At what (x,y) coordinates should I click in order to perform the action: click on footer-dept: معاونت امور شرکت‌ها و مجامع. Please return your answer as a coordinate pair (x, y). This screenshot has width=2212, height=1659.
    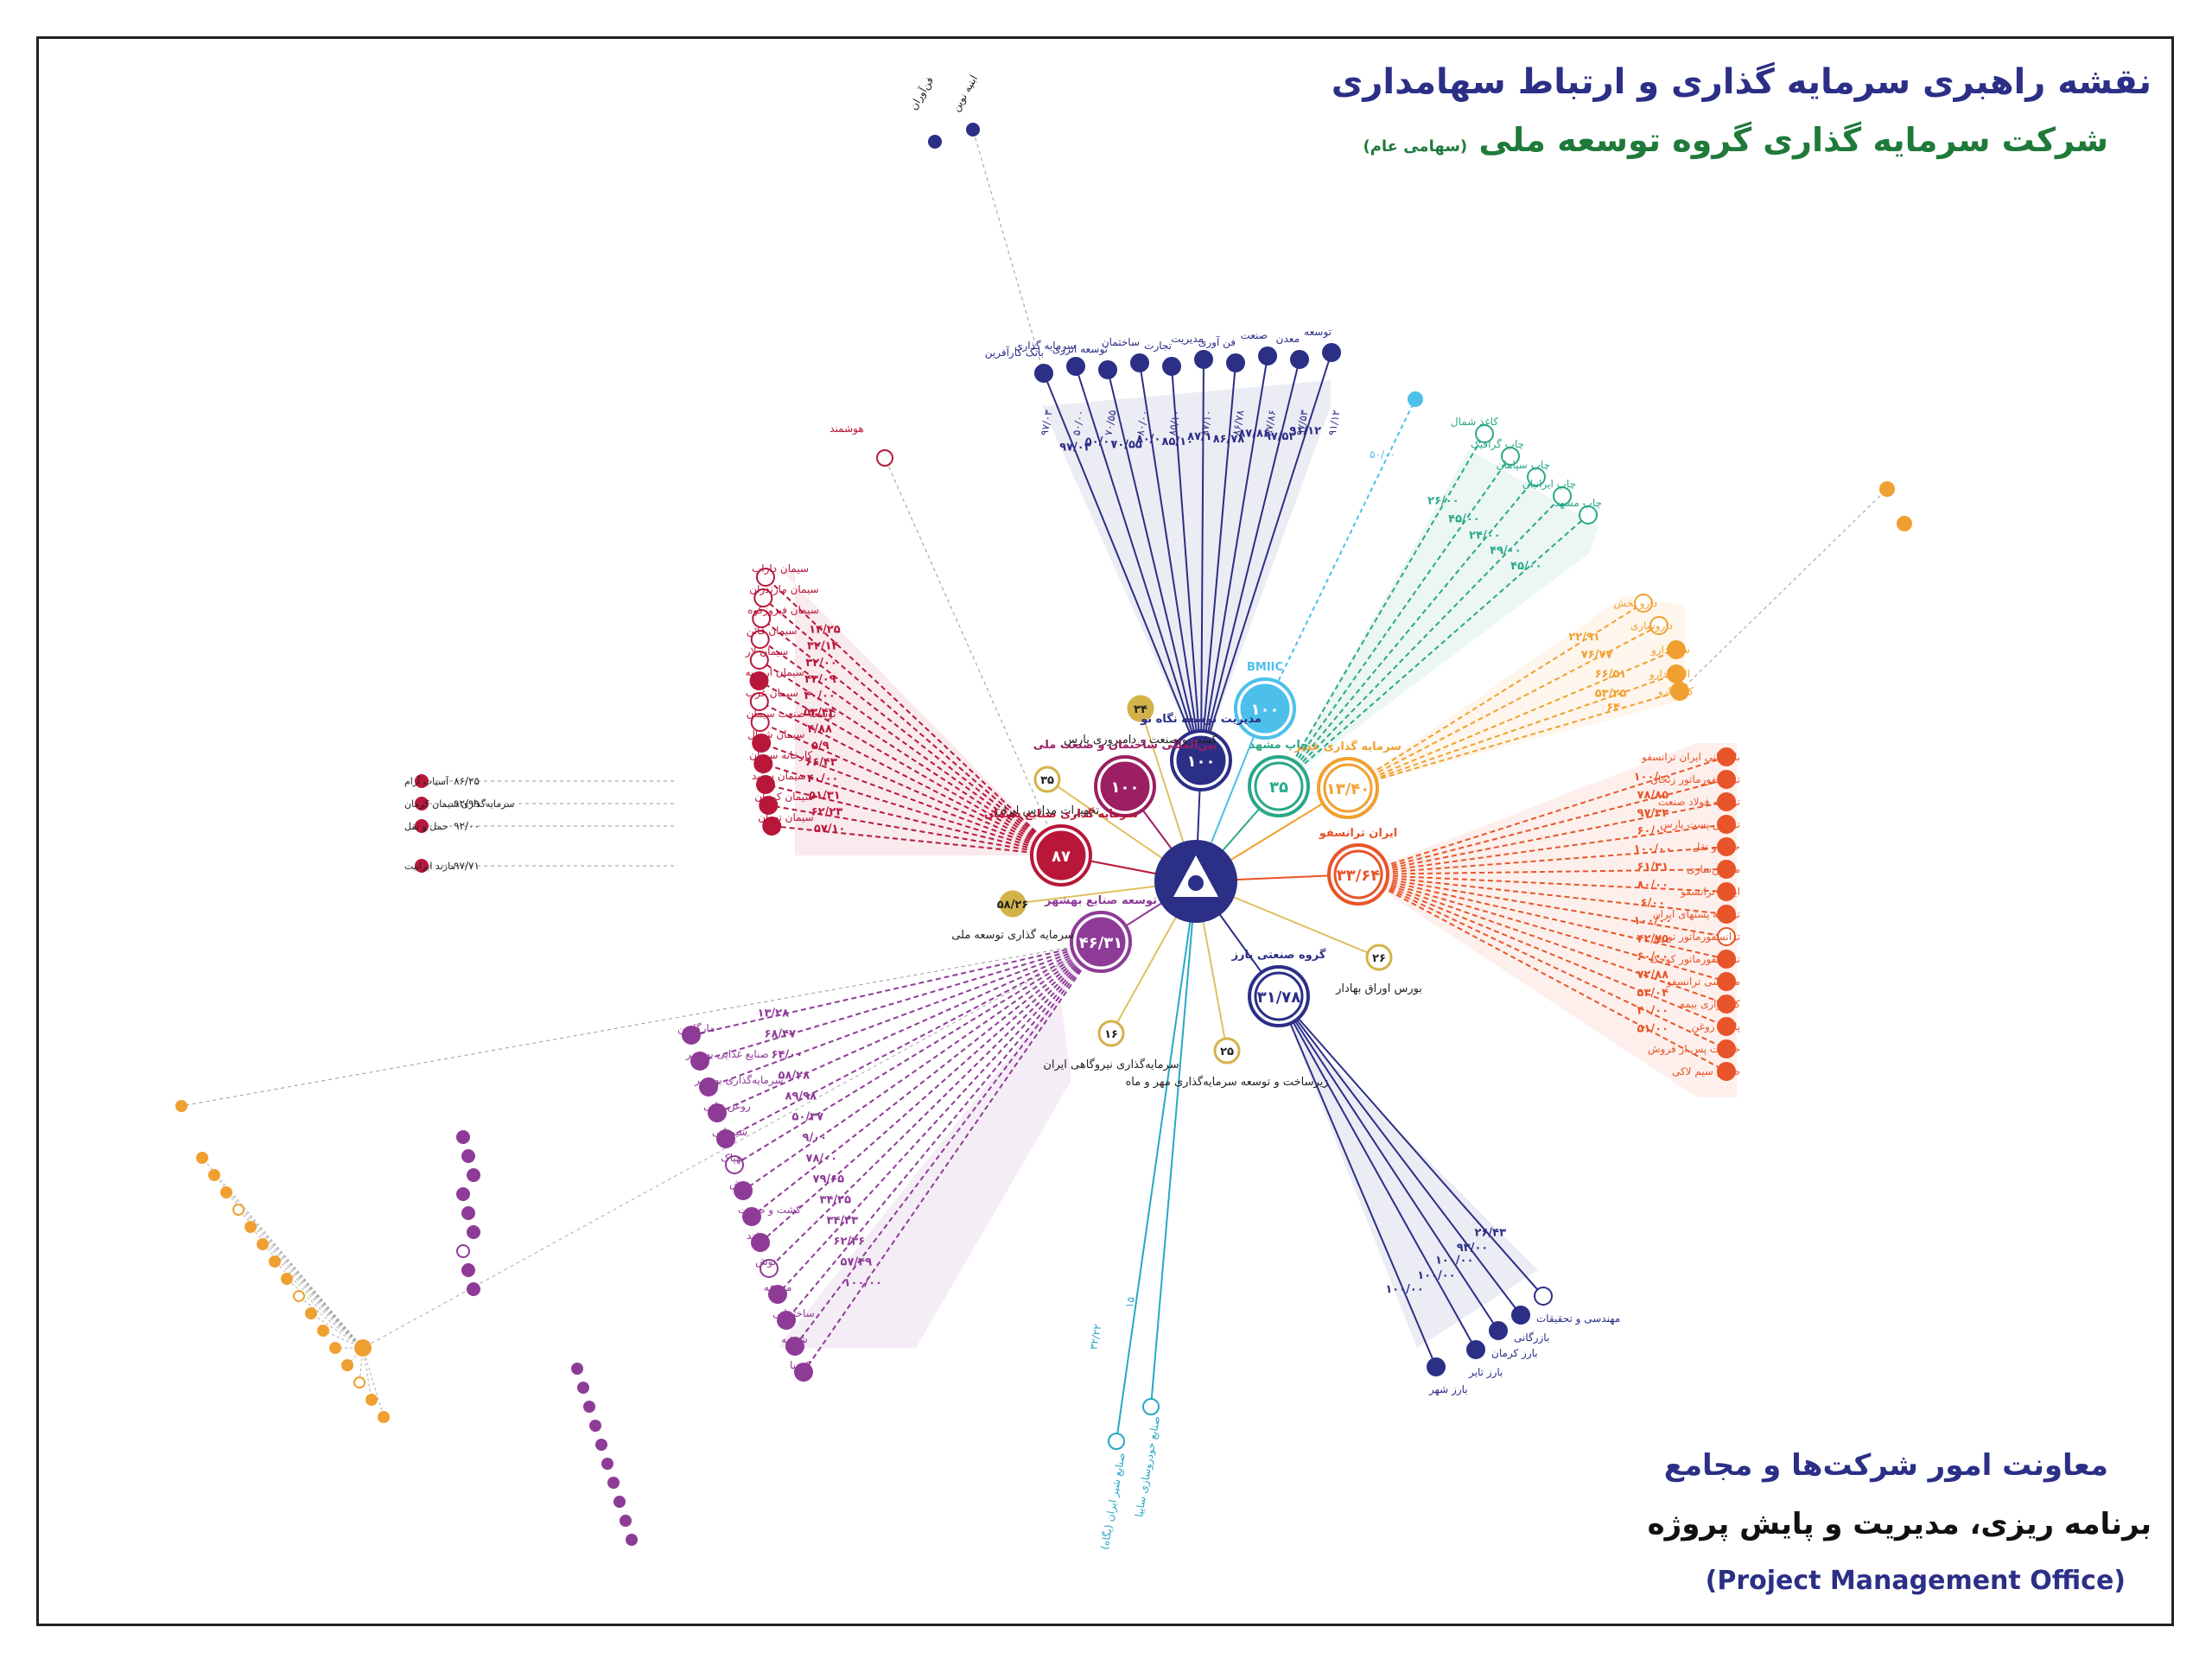
    Looking at the image, I should click on (1885, 1465).